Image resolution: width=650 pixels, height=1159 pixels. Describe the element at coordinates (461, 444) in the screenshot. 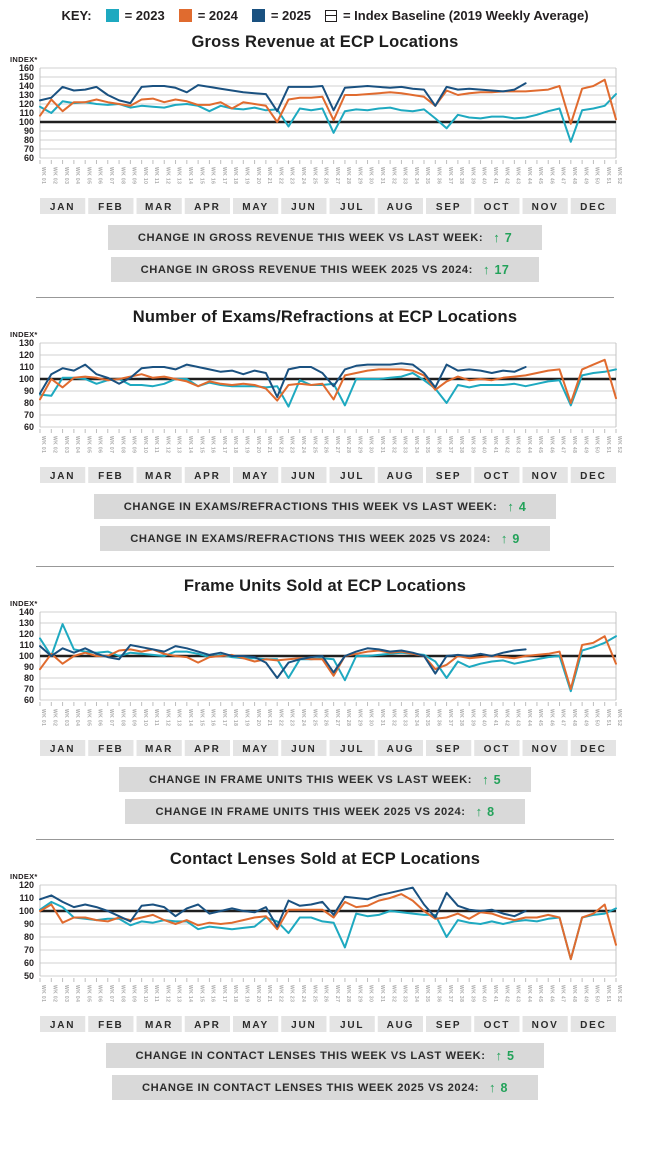

I see `week-tick-label: WK 38` at that location.